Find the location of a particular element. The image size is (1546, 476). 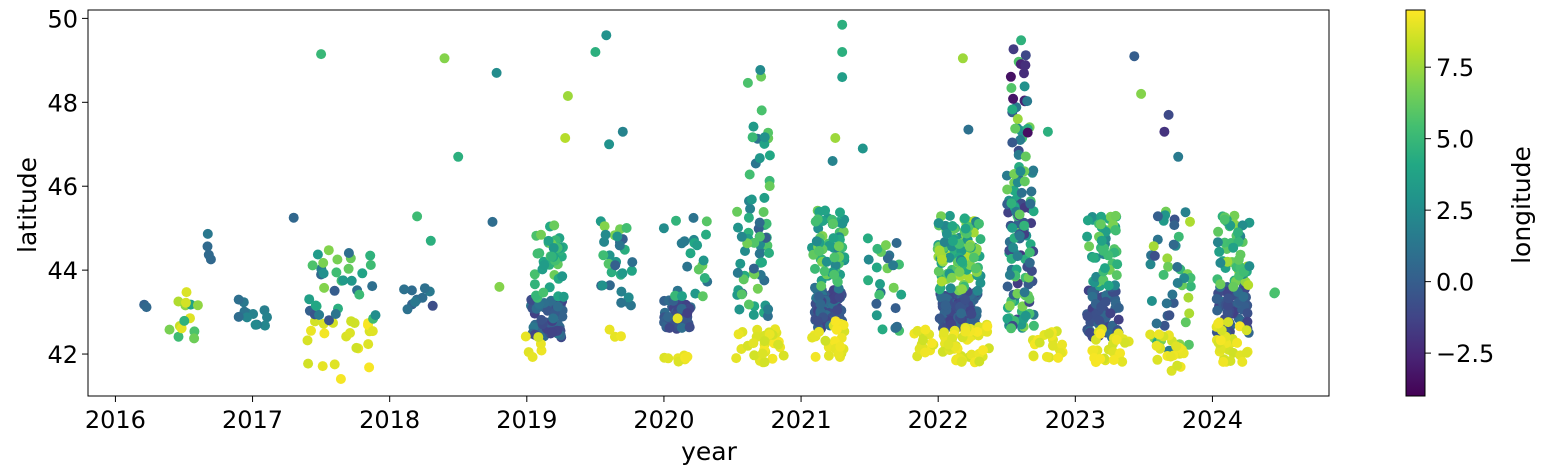

colorbar-axis: −2.5 0.0 2.5 5.0 7.5 is located at coordinates (1459, 211).